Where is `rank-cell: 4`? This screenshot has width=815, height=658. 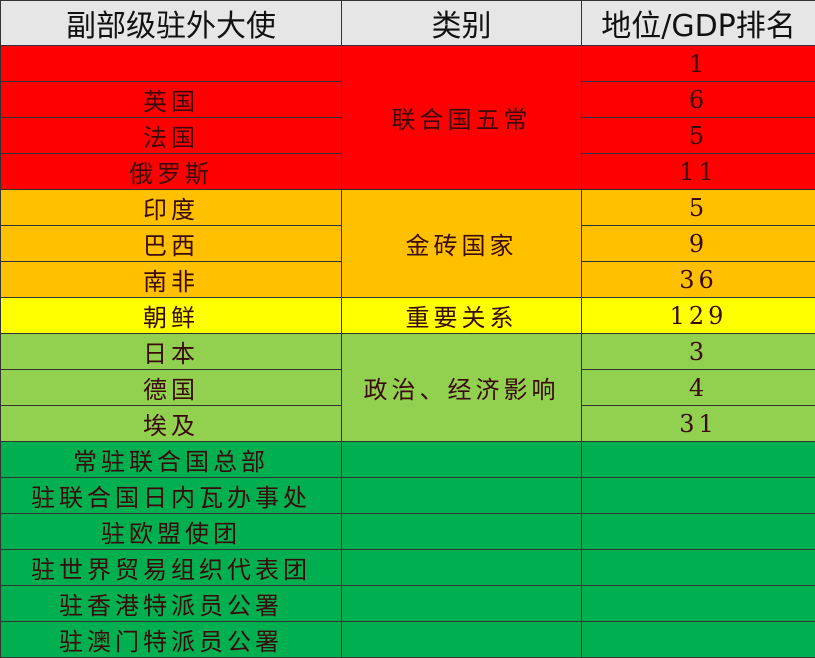
rank-cell: 4 is located at coordinates (698, 388).